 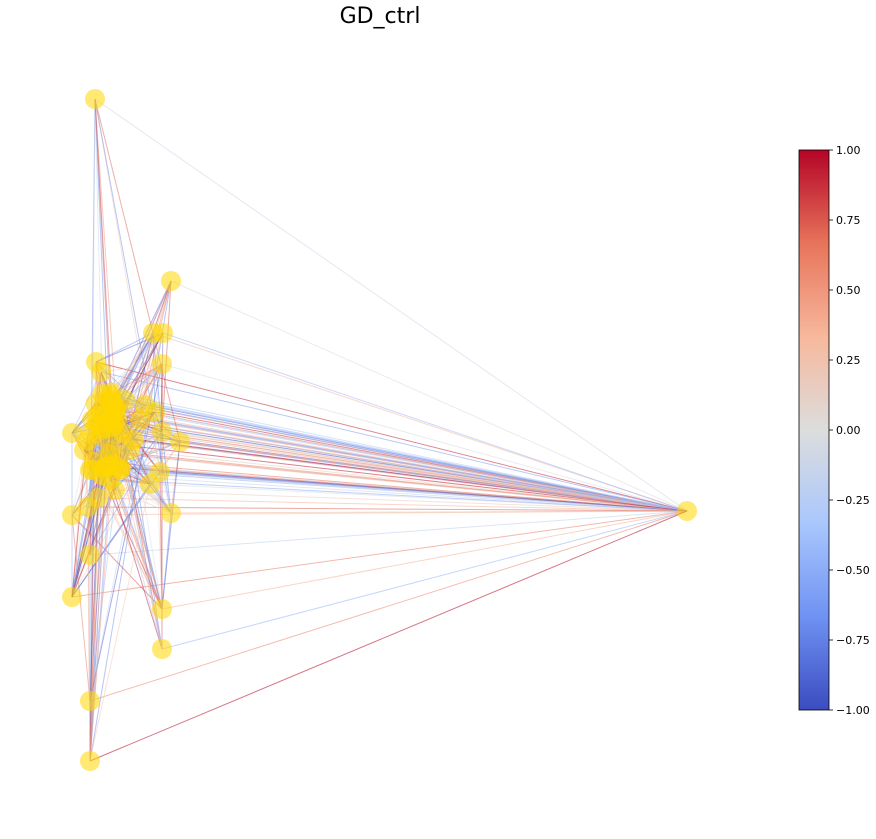 What do you see at coordinates (853, 500) in the screenshot?
I see `colorbar-tick-label: −0.25` at bounding box center [853, 500].